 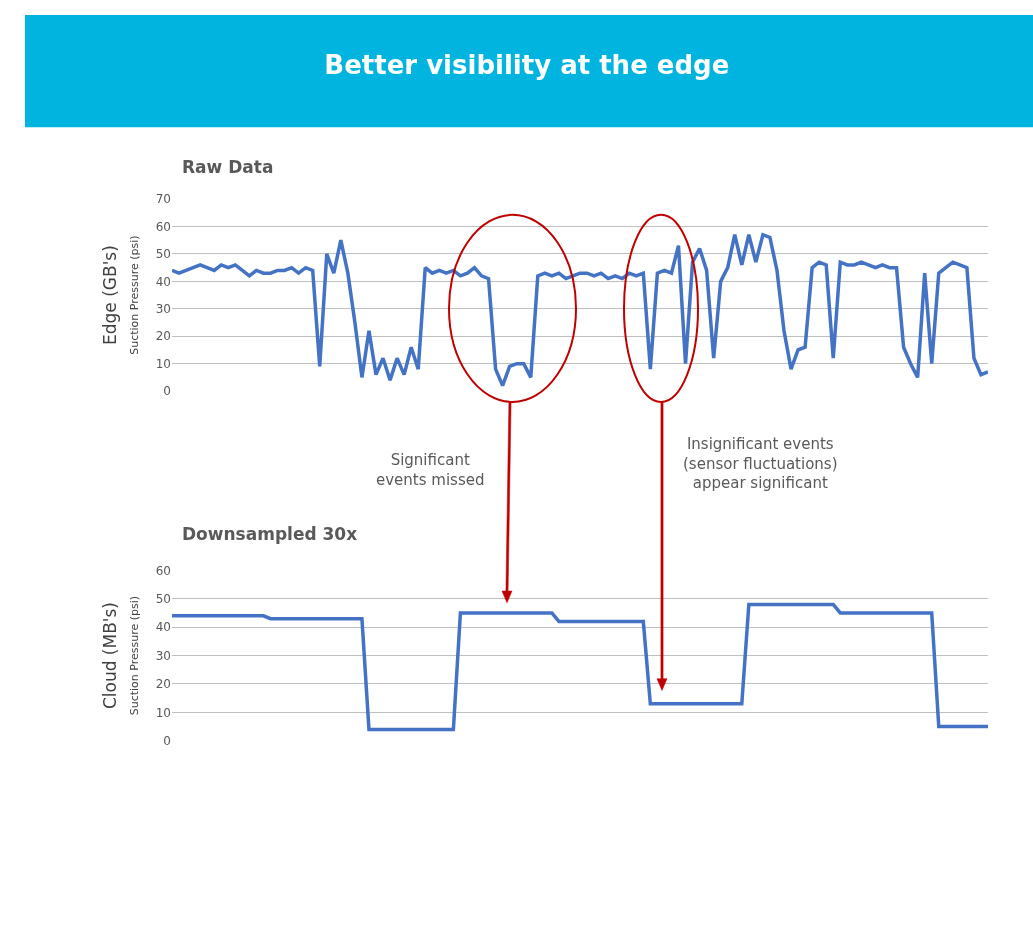 What do you see at coordinates (430, 470) in the screenshot?
I see `text: Significant events missed` at bounding box center [430, 470].